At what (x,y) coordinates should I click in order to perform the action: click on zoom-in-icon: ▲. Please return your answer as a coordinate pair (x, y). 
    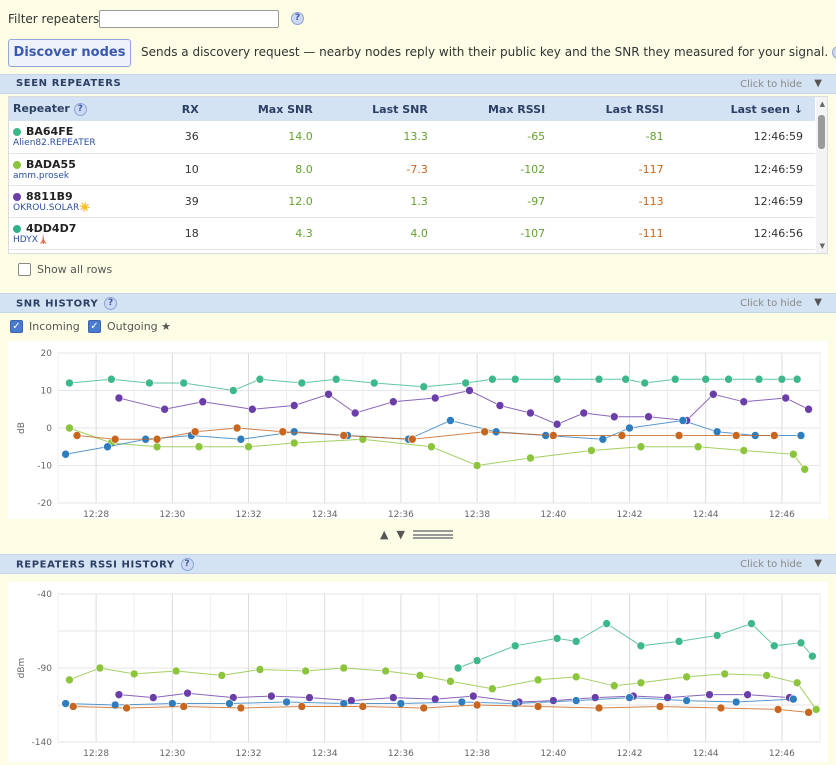
    Looking at the image, I should click on (384, 534).